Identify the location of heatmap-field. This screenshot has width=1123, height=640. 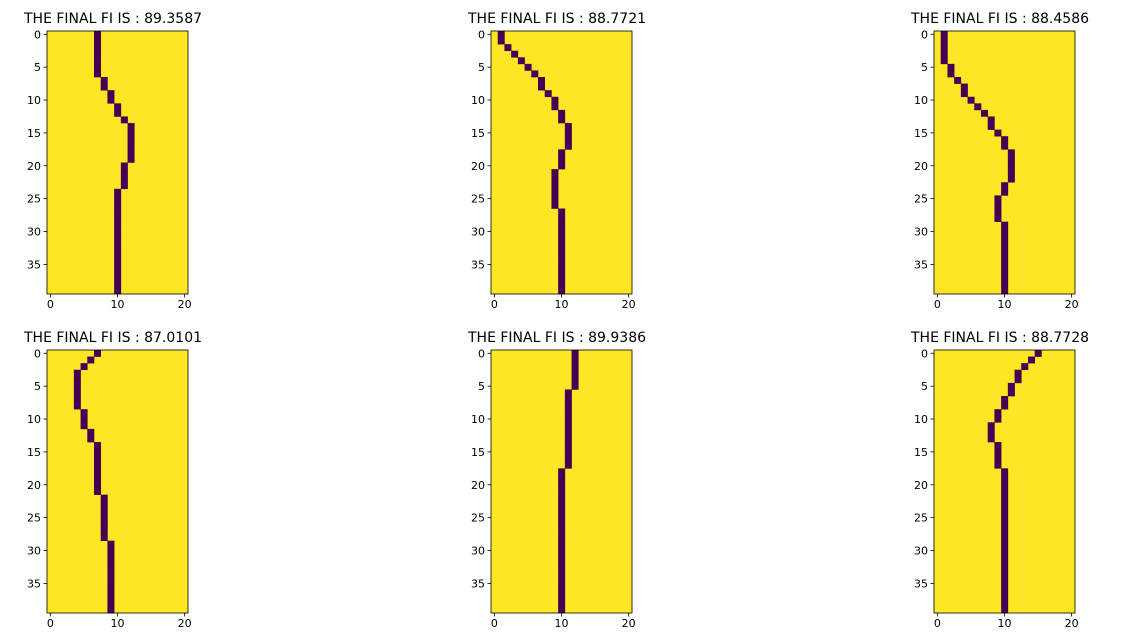
(117, 481).